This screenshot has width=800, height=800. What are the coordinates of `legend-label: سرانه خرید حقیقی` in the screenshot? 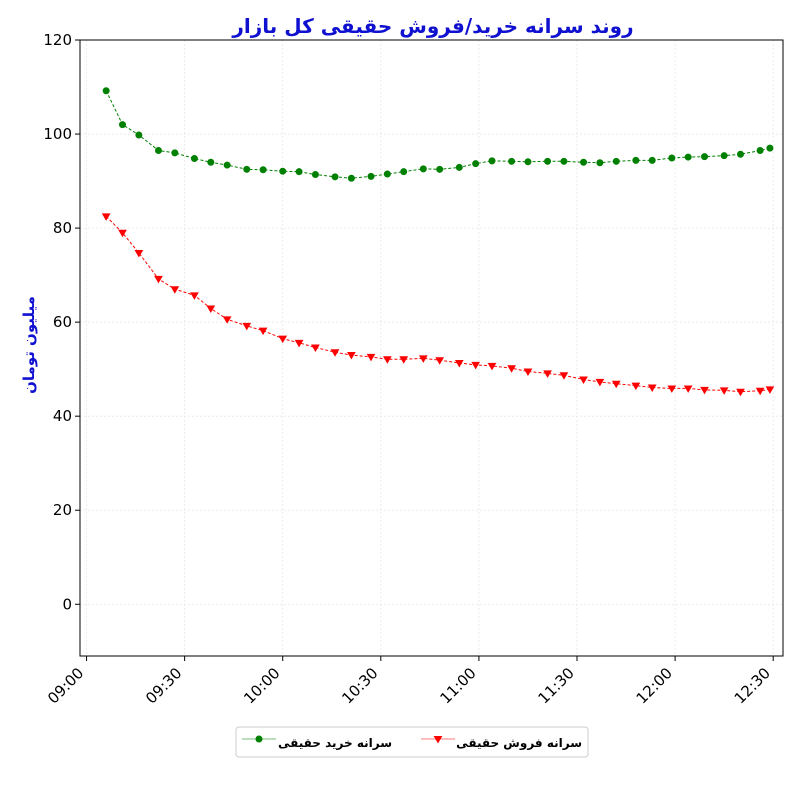 It's located at (335, 743).